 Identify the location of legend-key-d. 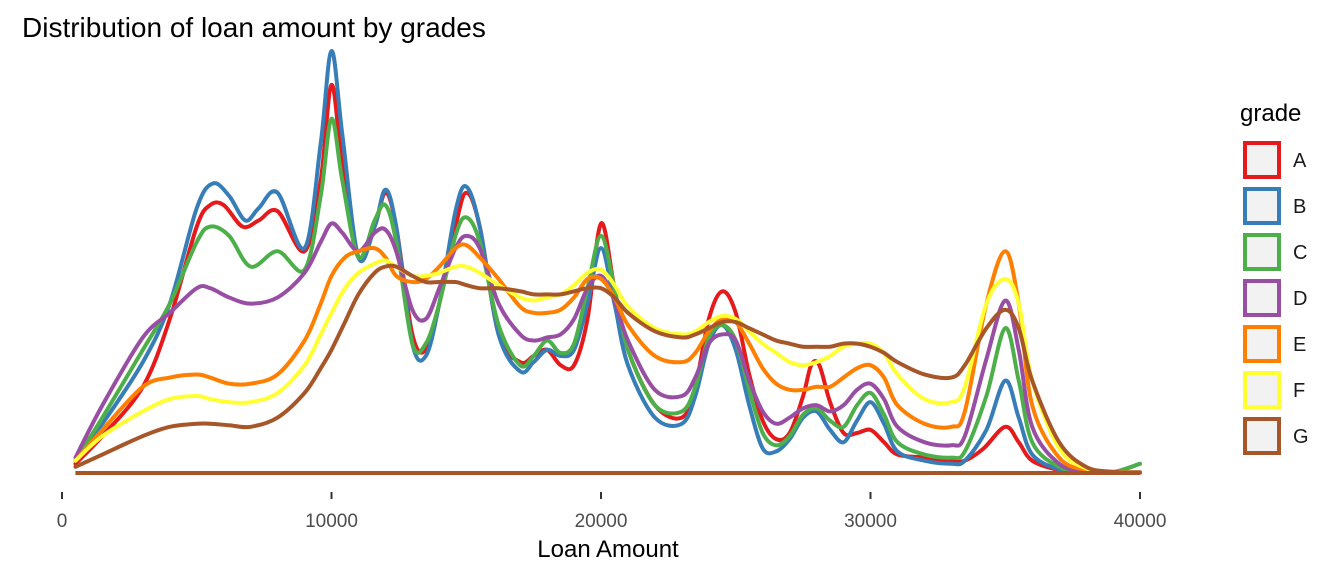
(1262, 298).